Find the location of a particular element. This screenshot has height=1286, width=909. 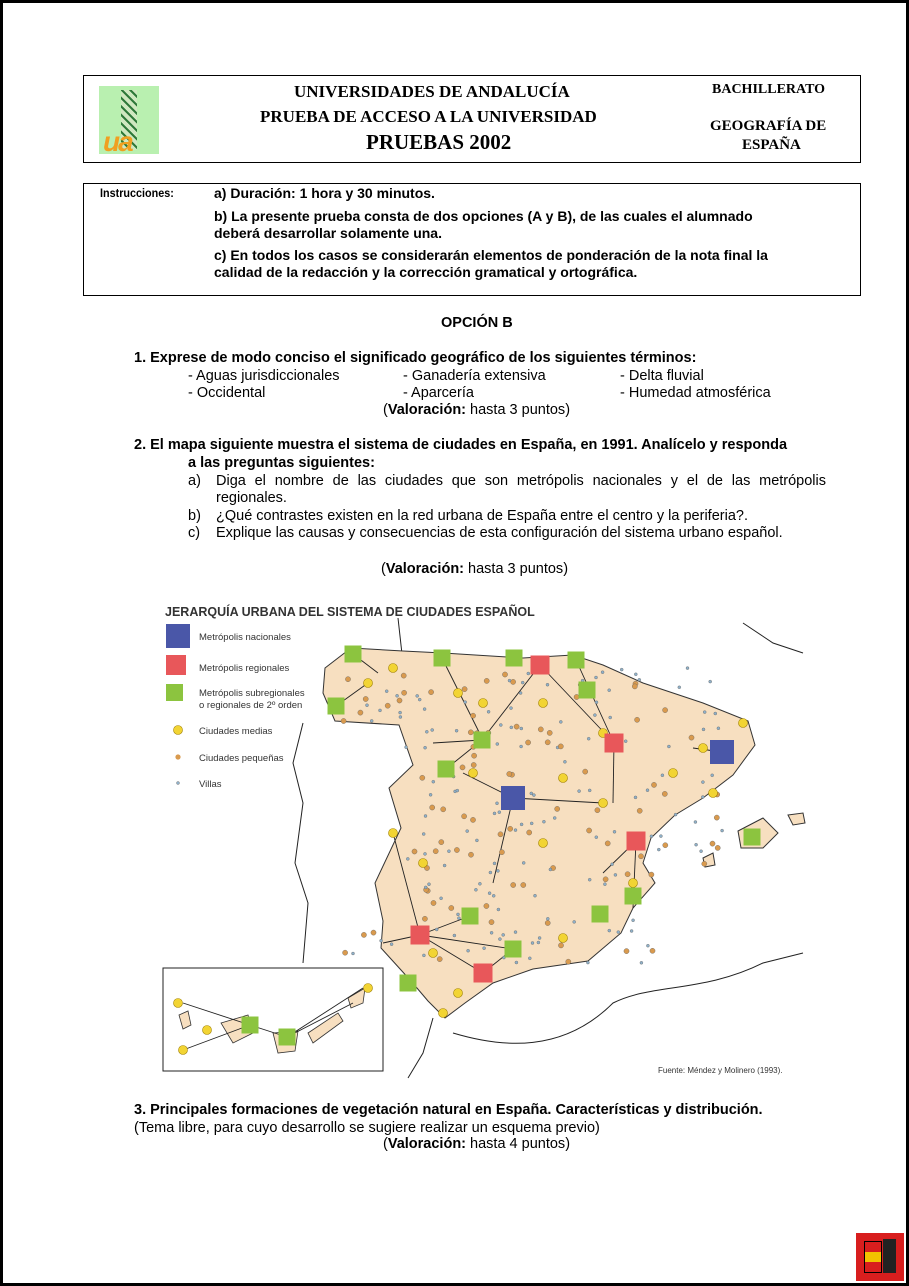

legend-regional-swatch is located at coordinates (176, 665).